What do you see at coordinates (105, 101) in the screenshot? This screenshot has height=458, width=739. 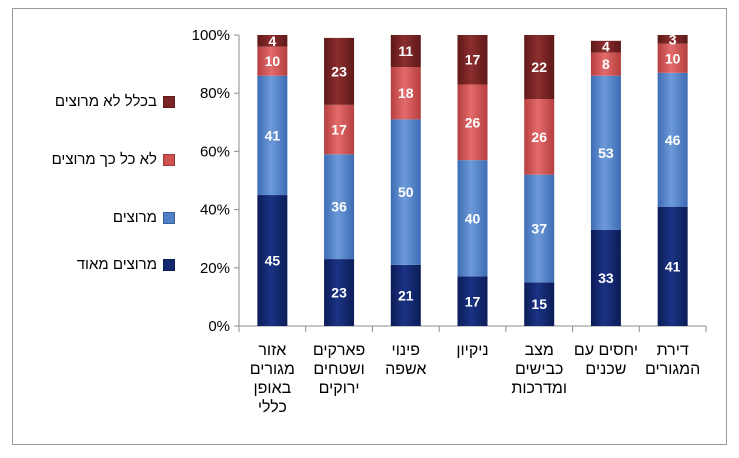 I see `legend-label: בכלל לא מרוצים` at bounding box center [105, 101].